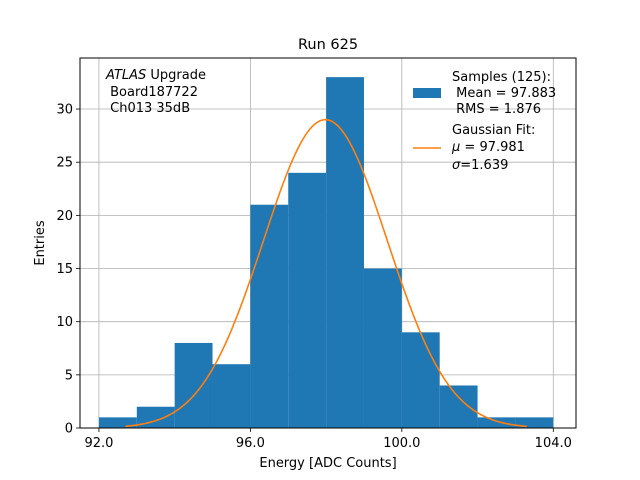  Describe the element at coordinates (176, 75) in the screenshot. I see `annotation-rest: Upgrade` at that location.